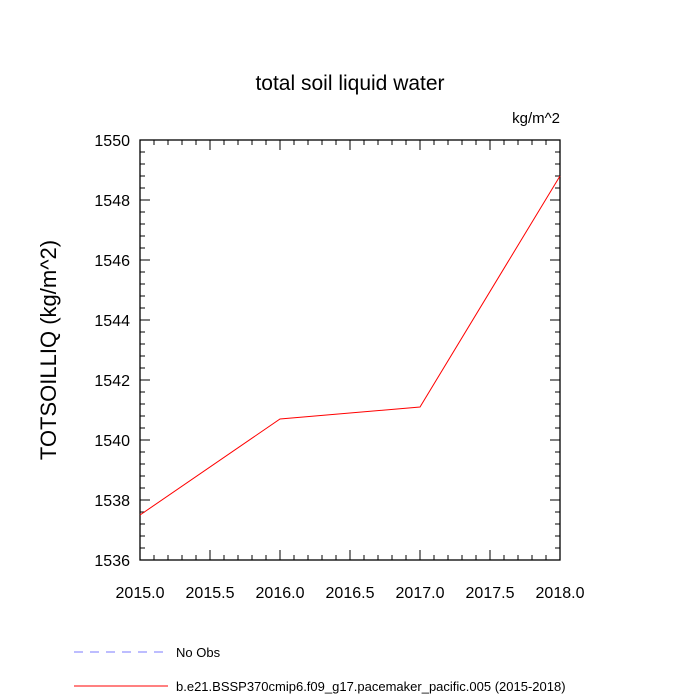 Image resolution: width=700 pixels, height=700 pixels. What do you see at coordinates (112, 201) in the screenshot?
I see `y-tick-label: 1548` at bounding box center [112, 201].